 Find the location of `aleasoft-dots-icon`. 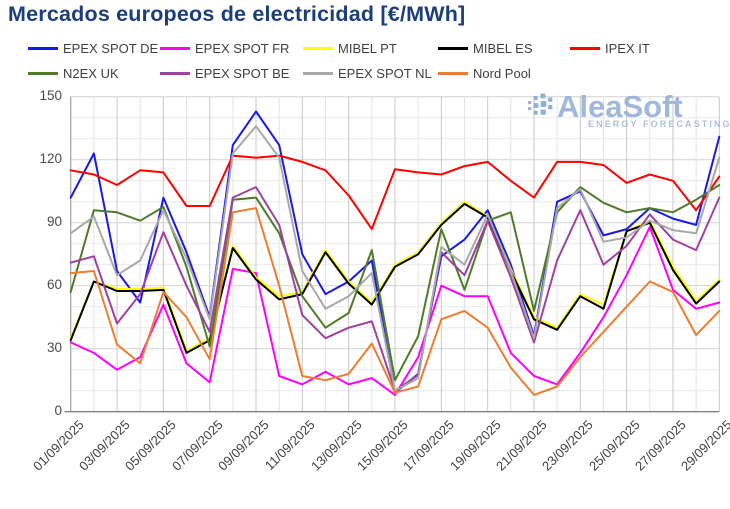

aleasoft-dots-icon is located at coordinates (540, 104).